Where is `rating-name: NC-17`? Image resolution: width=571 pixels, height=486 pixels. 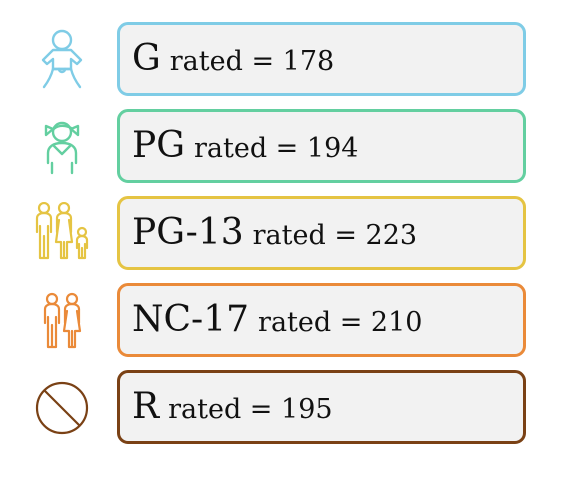 rating-name: NC-17 is located at coordinates (191, 319).